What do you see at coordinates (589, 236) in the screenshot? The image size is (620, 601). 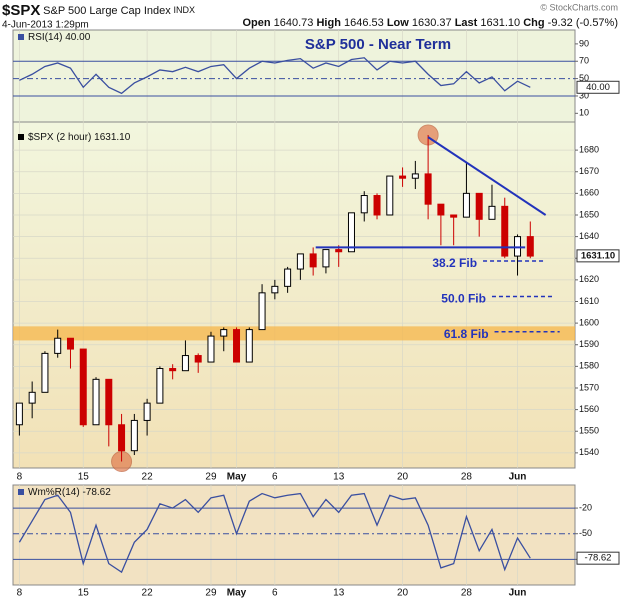 I see `y-tick-label: 1640` at bounding box center [589, 236].